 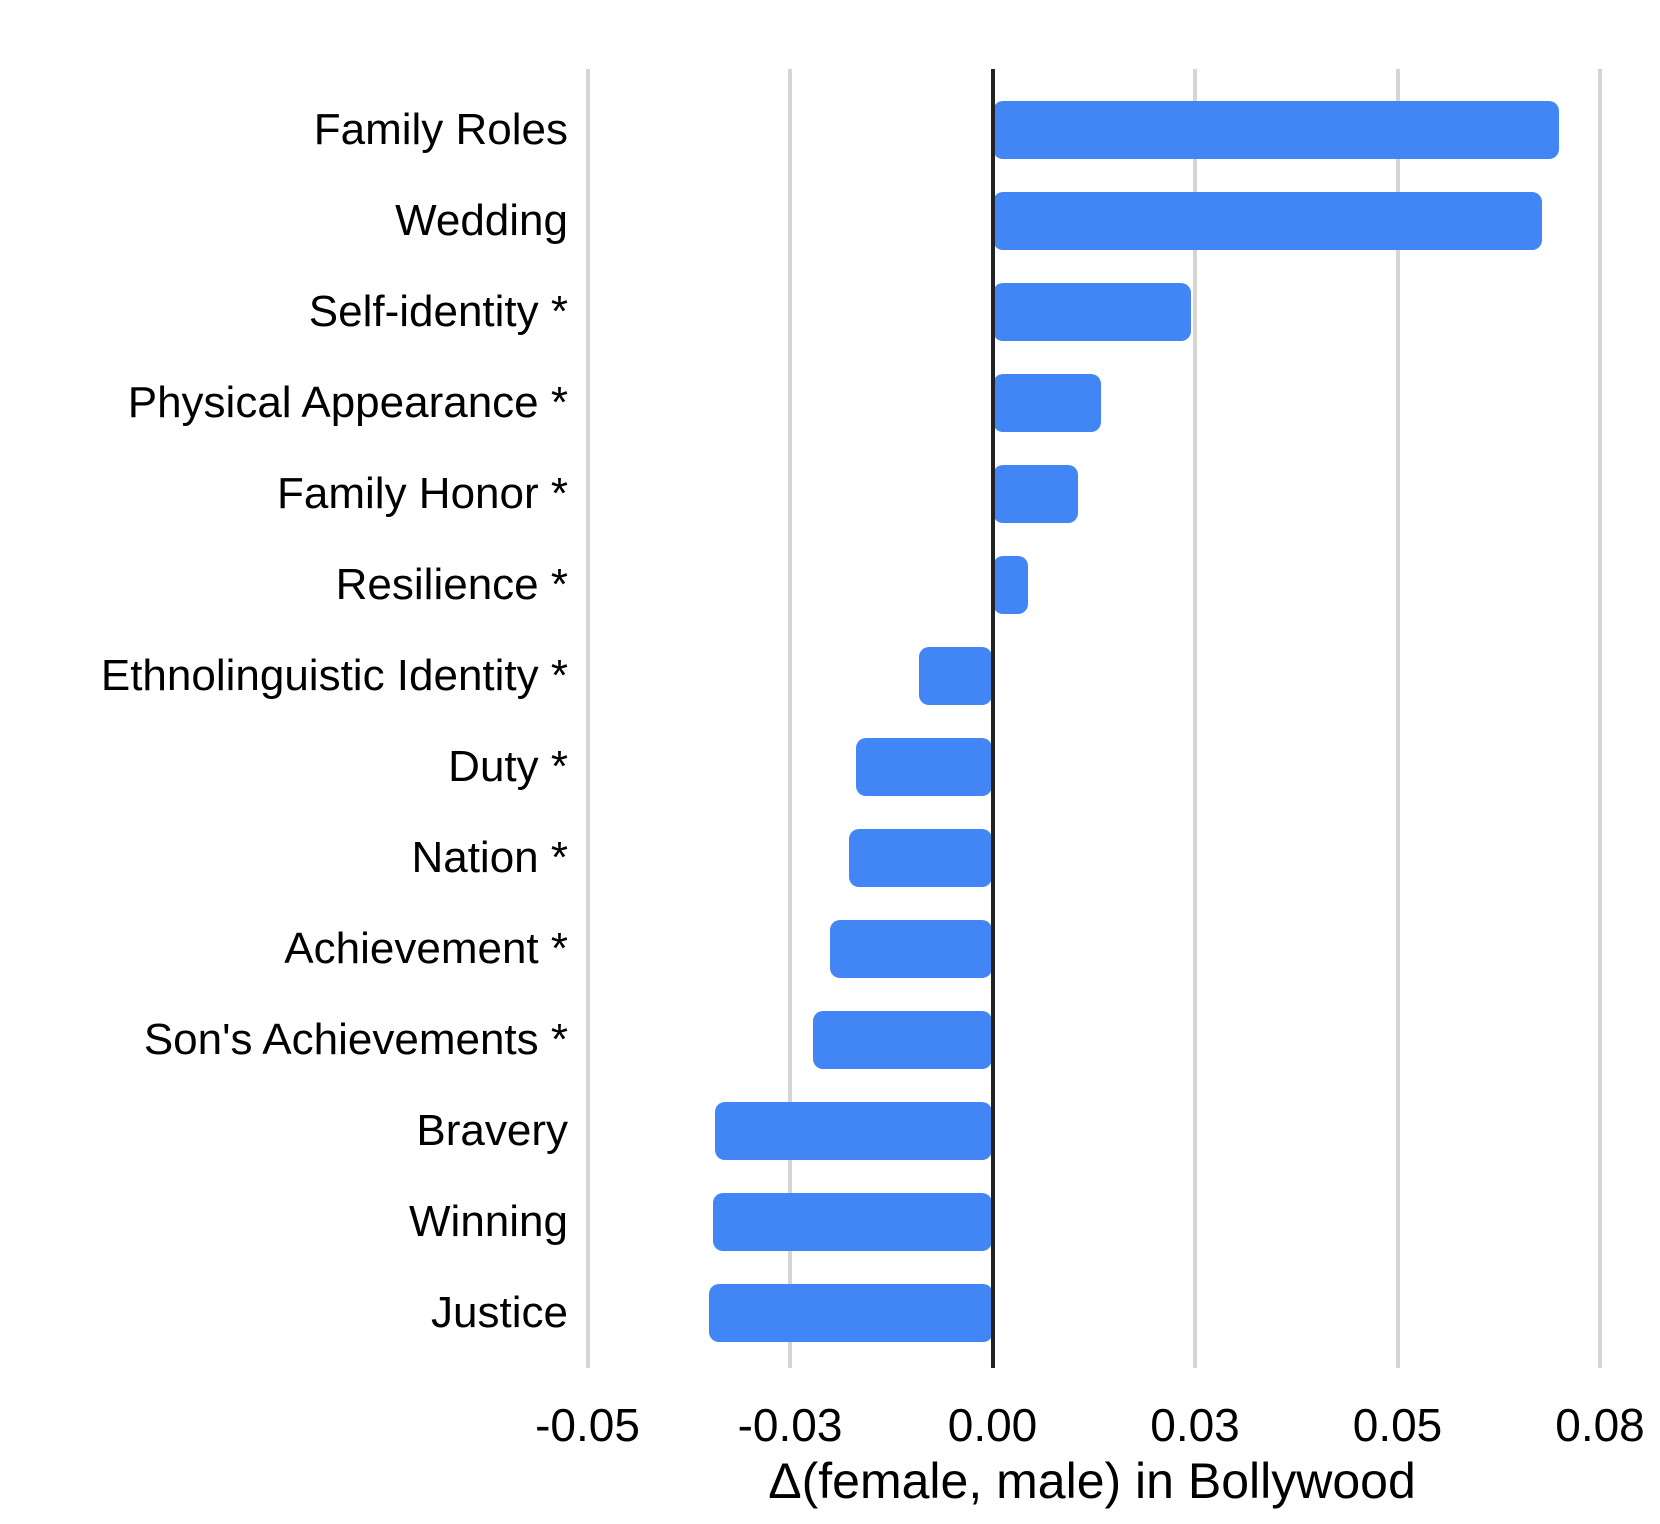 What do you see at coordinates (1195, 1425) in the screenshot?
I see `x-tick-label: 0.03` at bounding box center [1195, 1425].